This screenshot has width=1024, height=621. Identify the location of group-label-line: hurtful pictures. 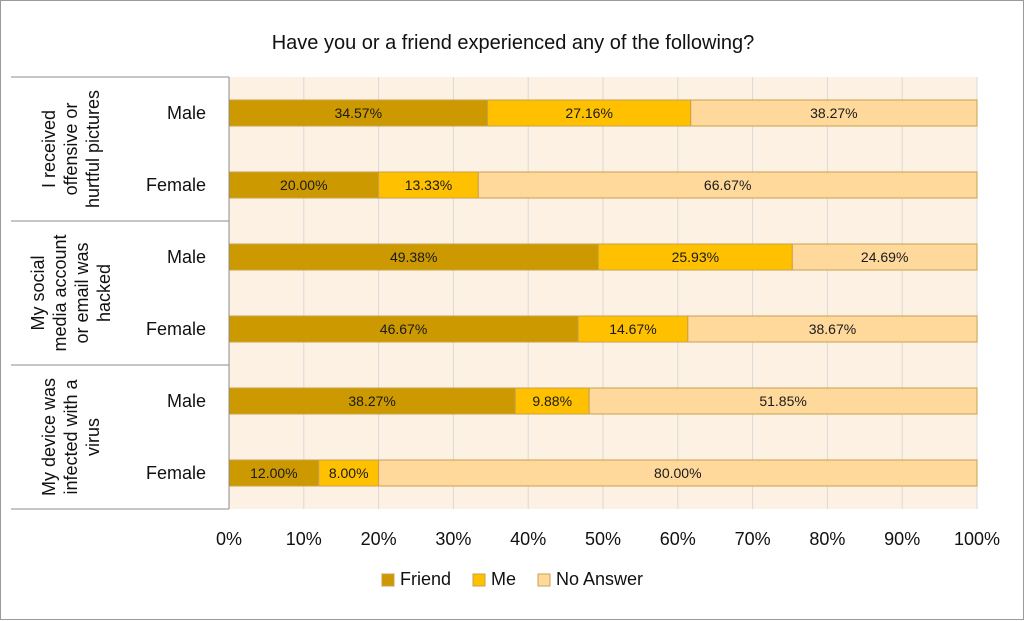
(93, 149).